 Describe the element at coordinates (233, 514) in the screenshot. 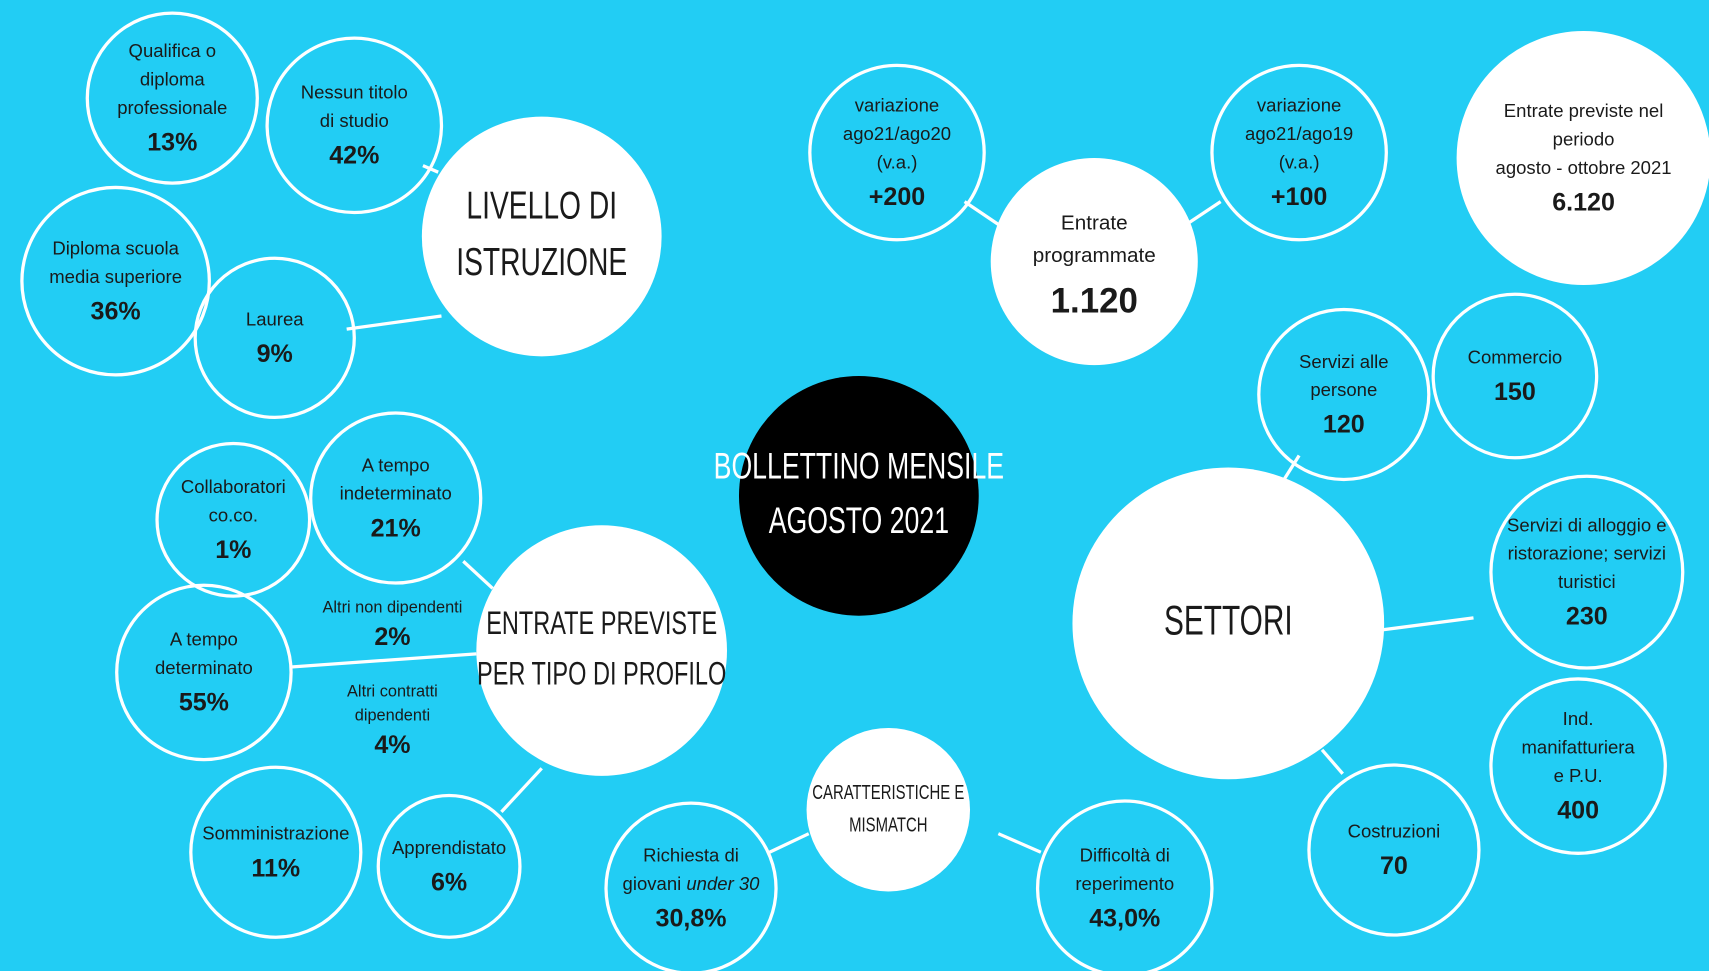

I see `label: co.co.` at that location.